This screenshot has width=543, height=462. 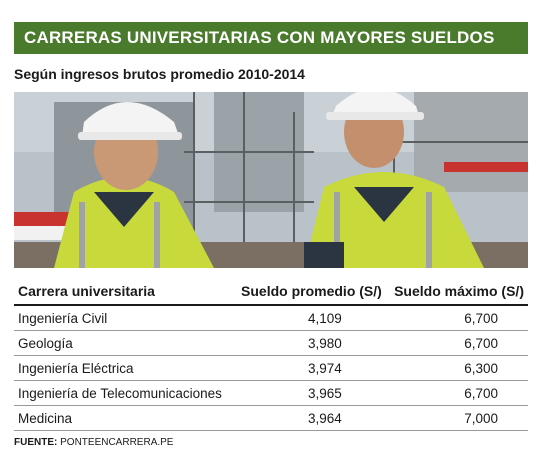 What do you see at coordinates (309, 393) in the screenshot?
I see `average-salary-cell: 3,965` at bounding box center [309, 393].